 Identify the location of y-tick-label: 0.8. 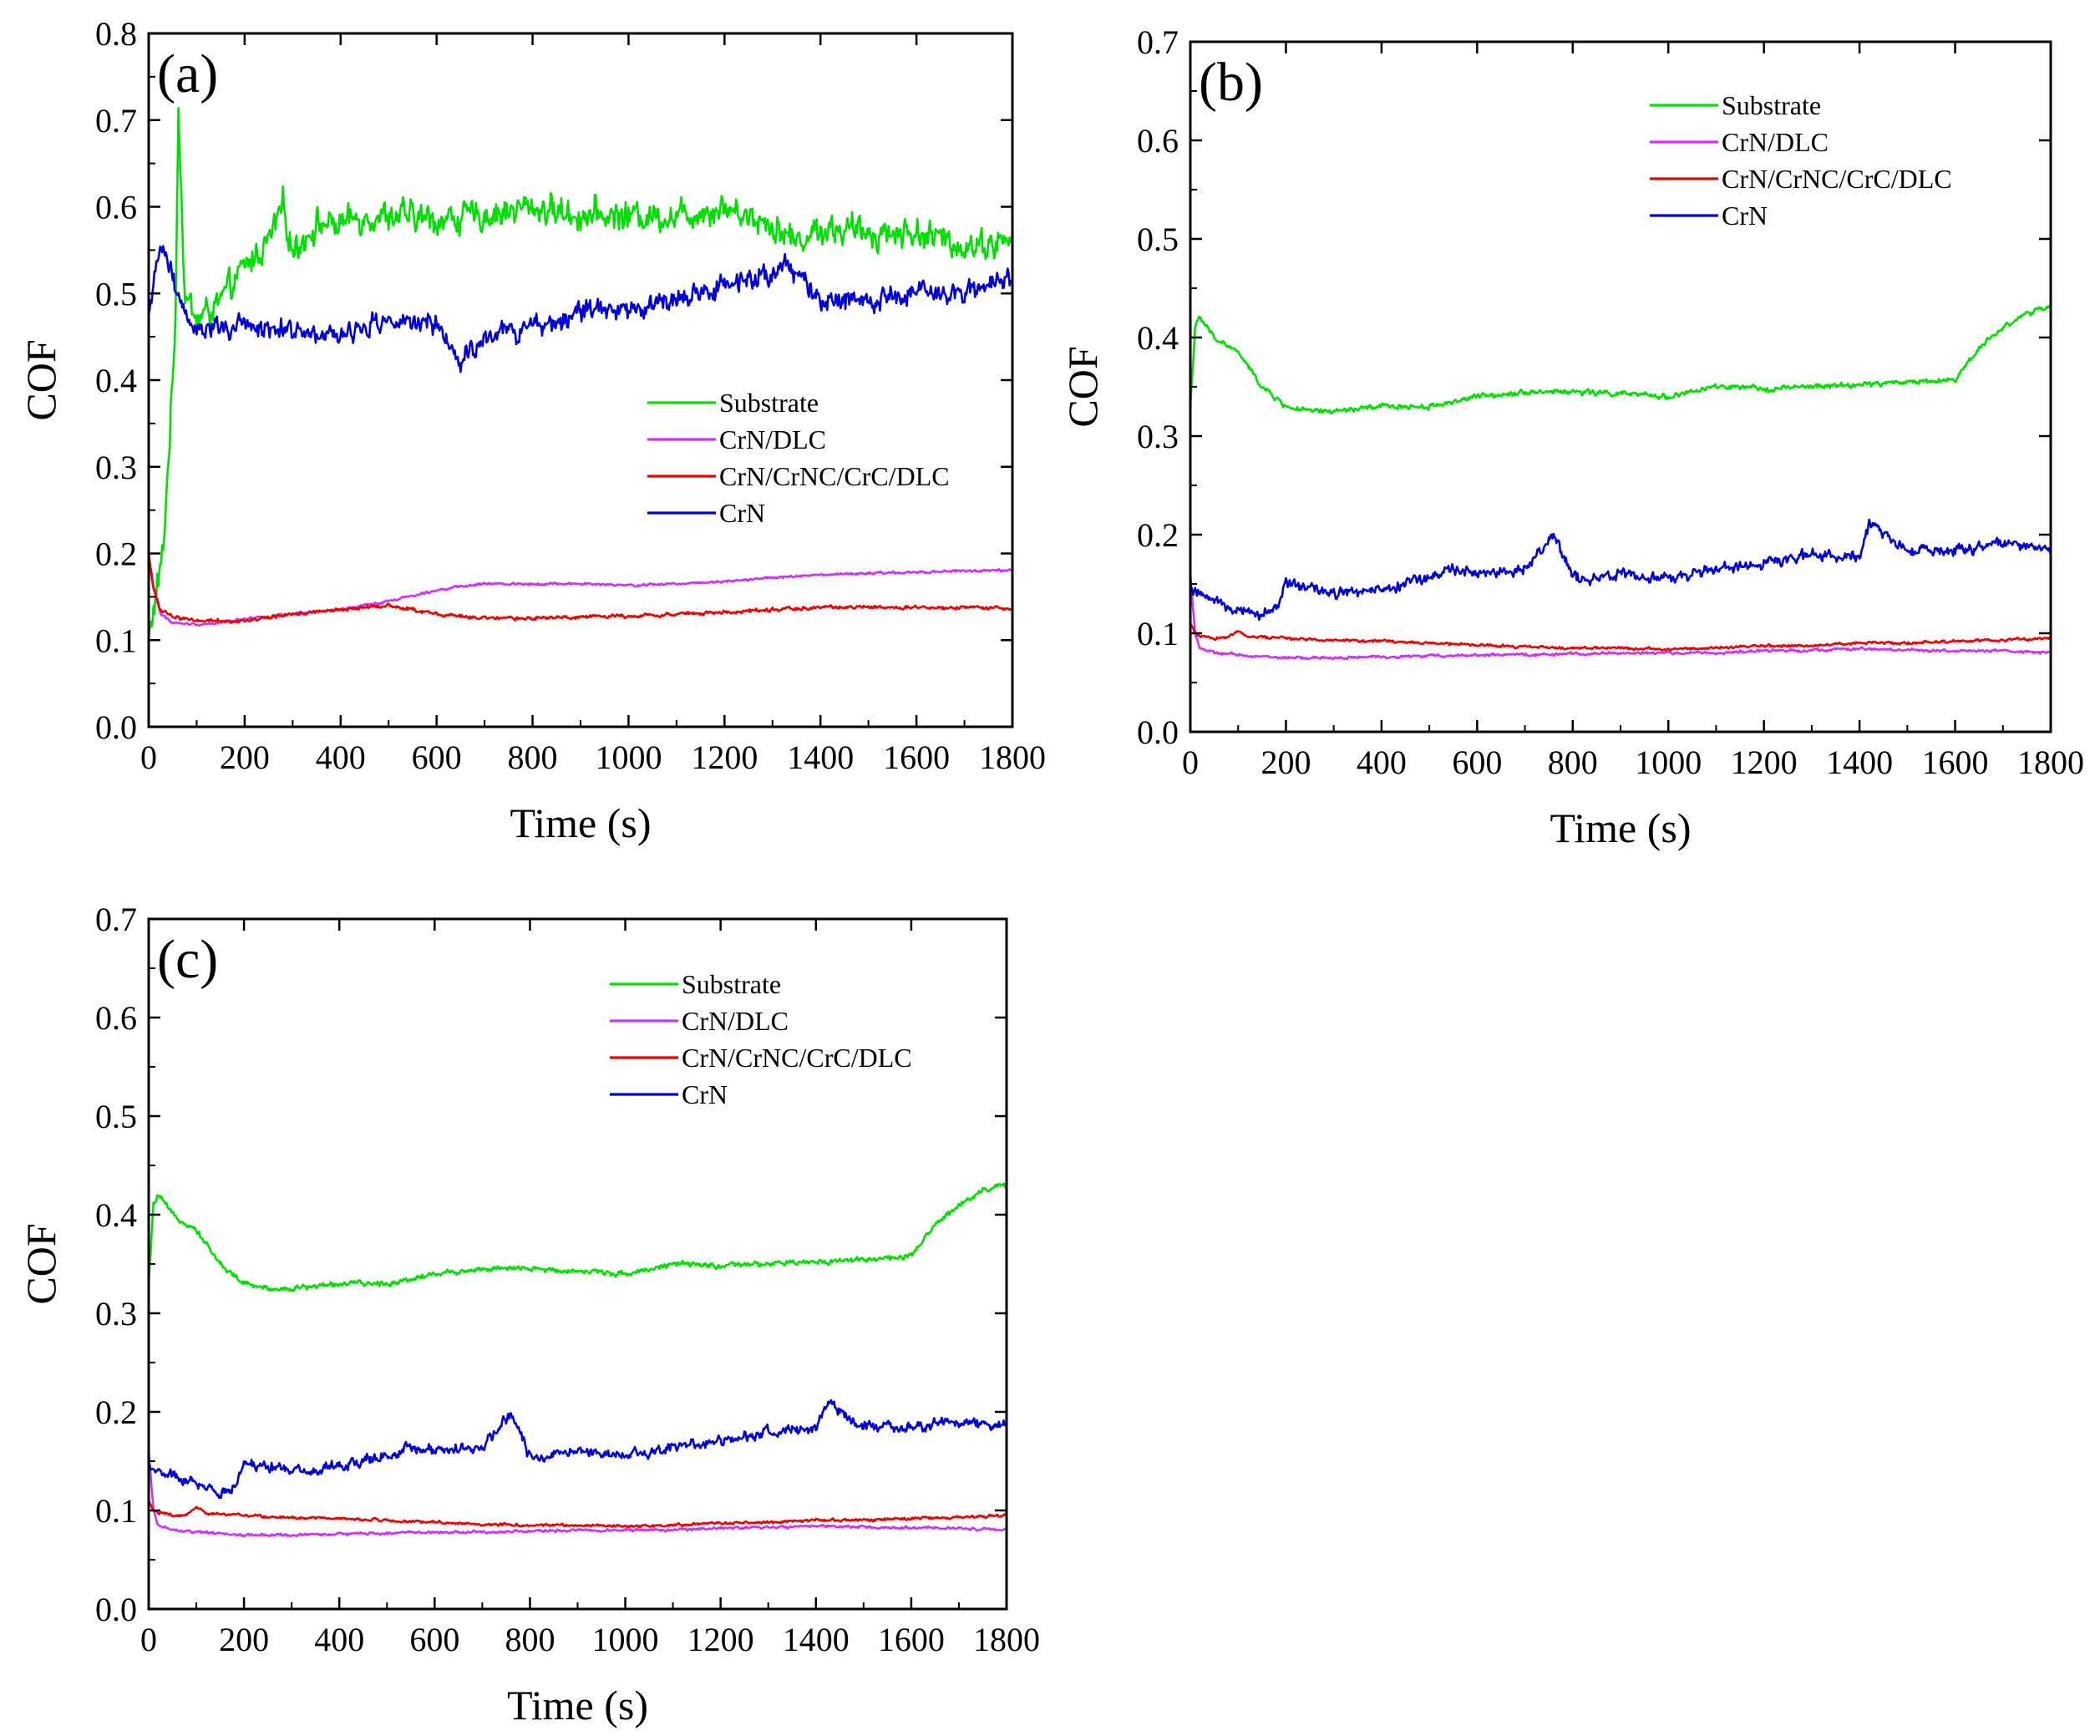
(116, 34).